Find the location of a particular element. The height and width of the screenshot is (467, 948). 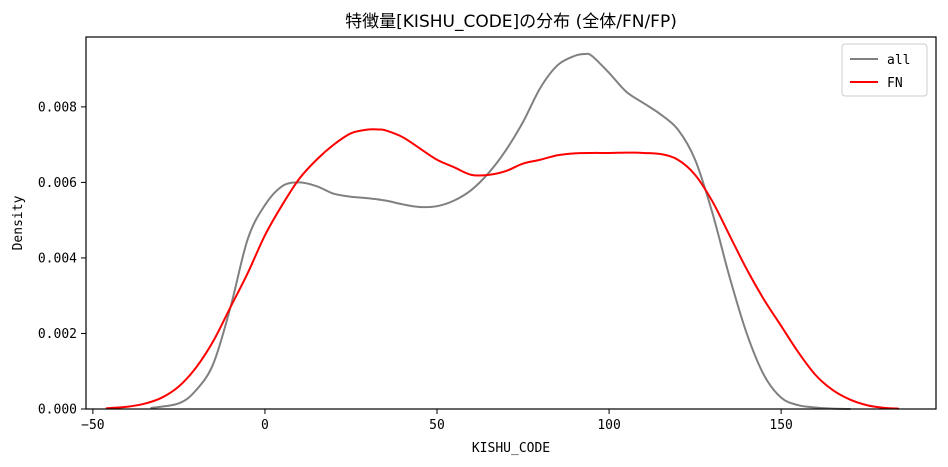

legend: all FN is located at coordinates (884, 70).